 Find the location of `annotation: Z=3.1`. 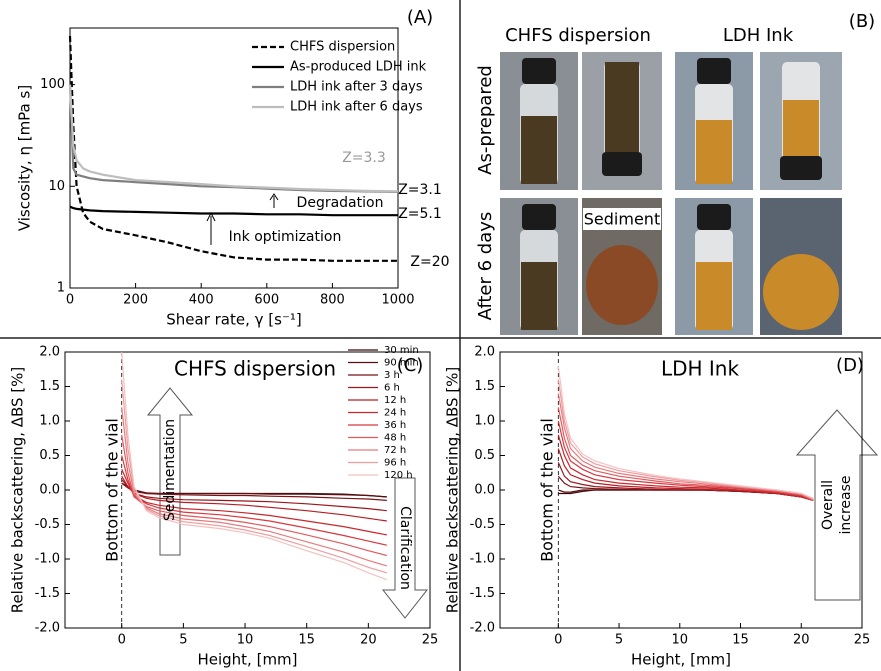

annotation: Z=3.1 is located at coordinates (420, 190).